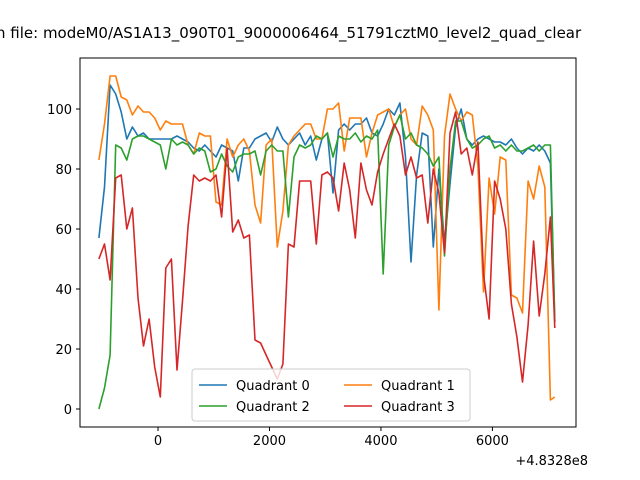  I want to click on y-tick-label: 0, so click(68, 410).